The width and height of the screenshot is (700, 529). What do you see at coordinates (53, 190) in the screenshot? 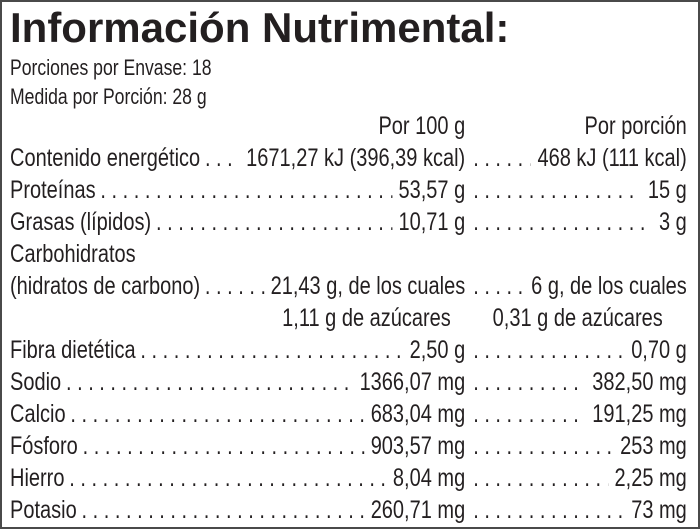
I see `nutrient-label: Proteínas` at bounding box center [53, 190].